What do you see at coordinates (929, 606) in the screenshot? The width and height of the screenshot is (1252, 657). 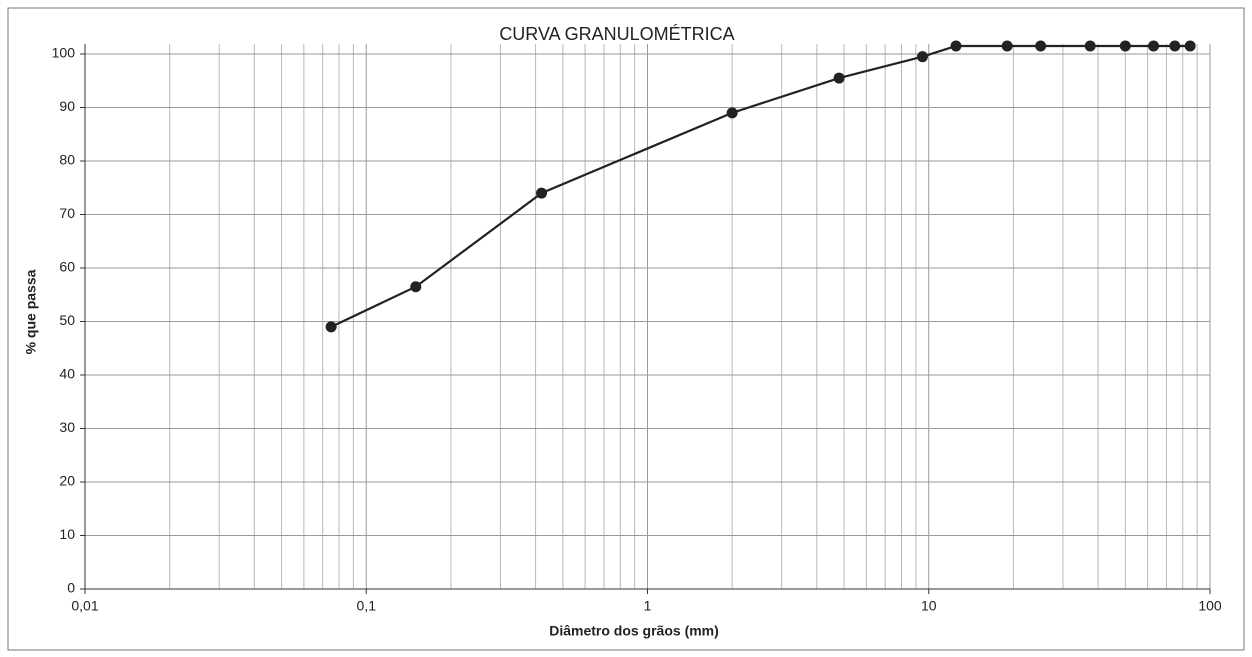 I see `x-tick-label: 10` at bounding box center [929, 606].